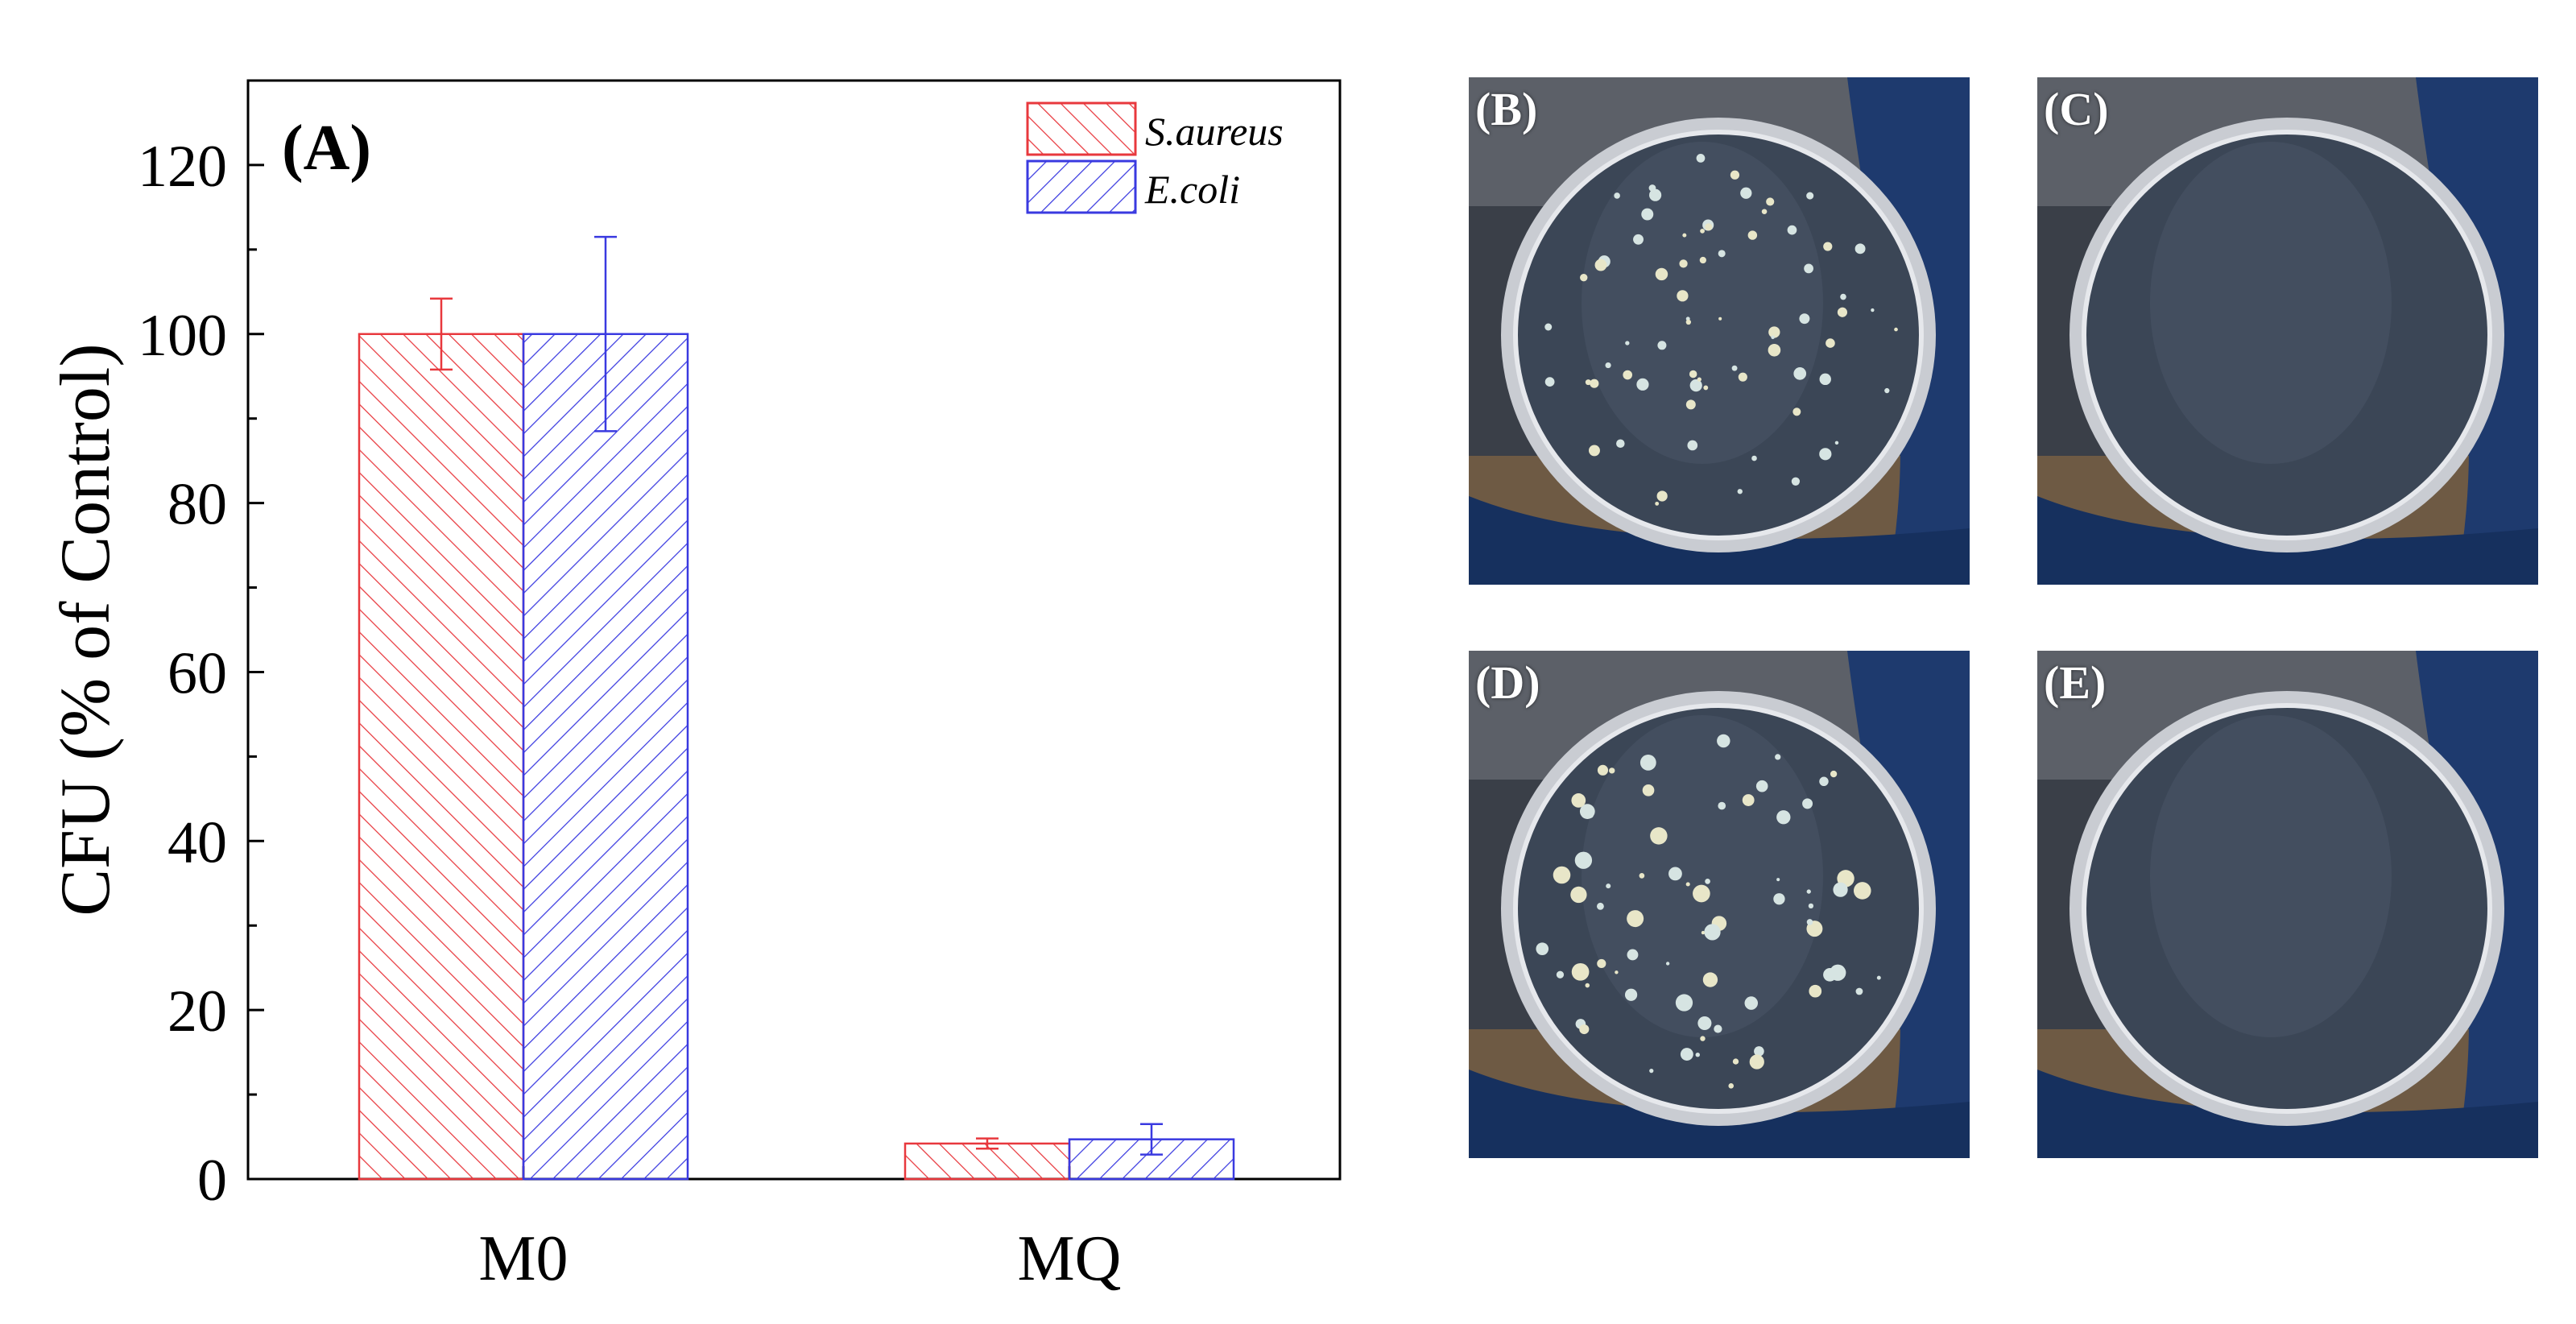 Image resolution: width=2576 pixels, height=1324 pixels. Describe the element at coordinates (2077, 109) in the screenshot. I see `photo-label-c: (C)` at that location.